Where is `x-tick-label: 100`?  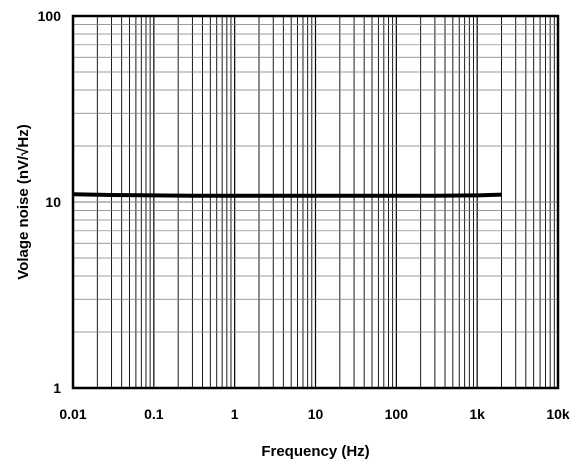 x-tick-label: 100 is located at coordinates (397, 414).